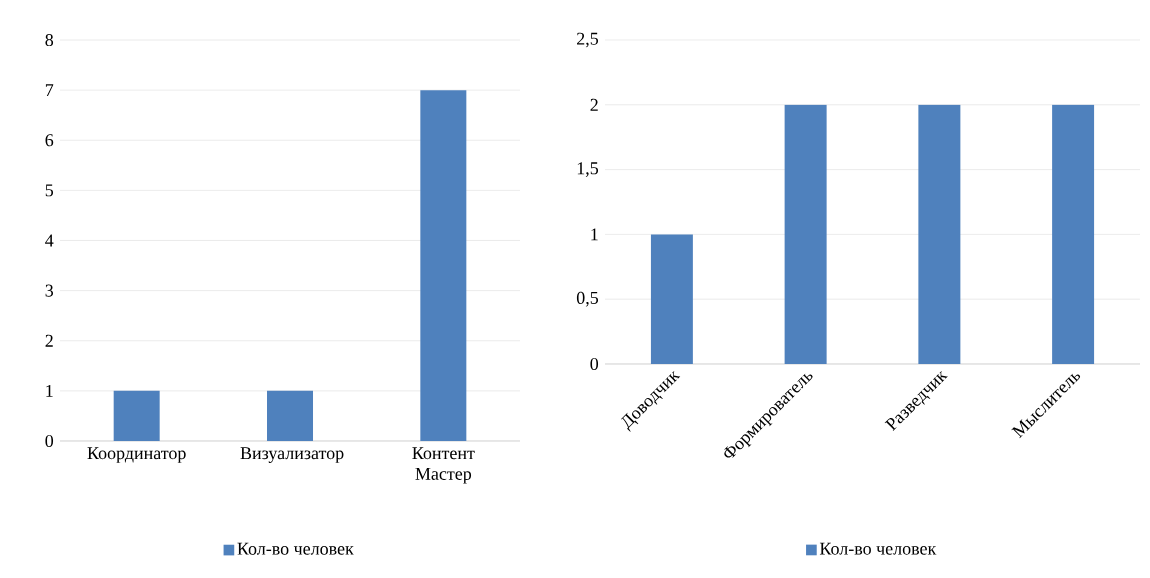 Image resolution: width=1150 pixels, height=578 pixels. Describe the element at coordinates (588, 40) in the screenshot. I see `y-tick-label: 2,5` at that location.